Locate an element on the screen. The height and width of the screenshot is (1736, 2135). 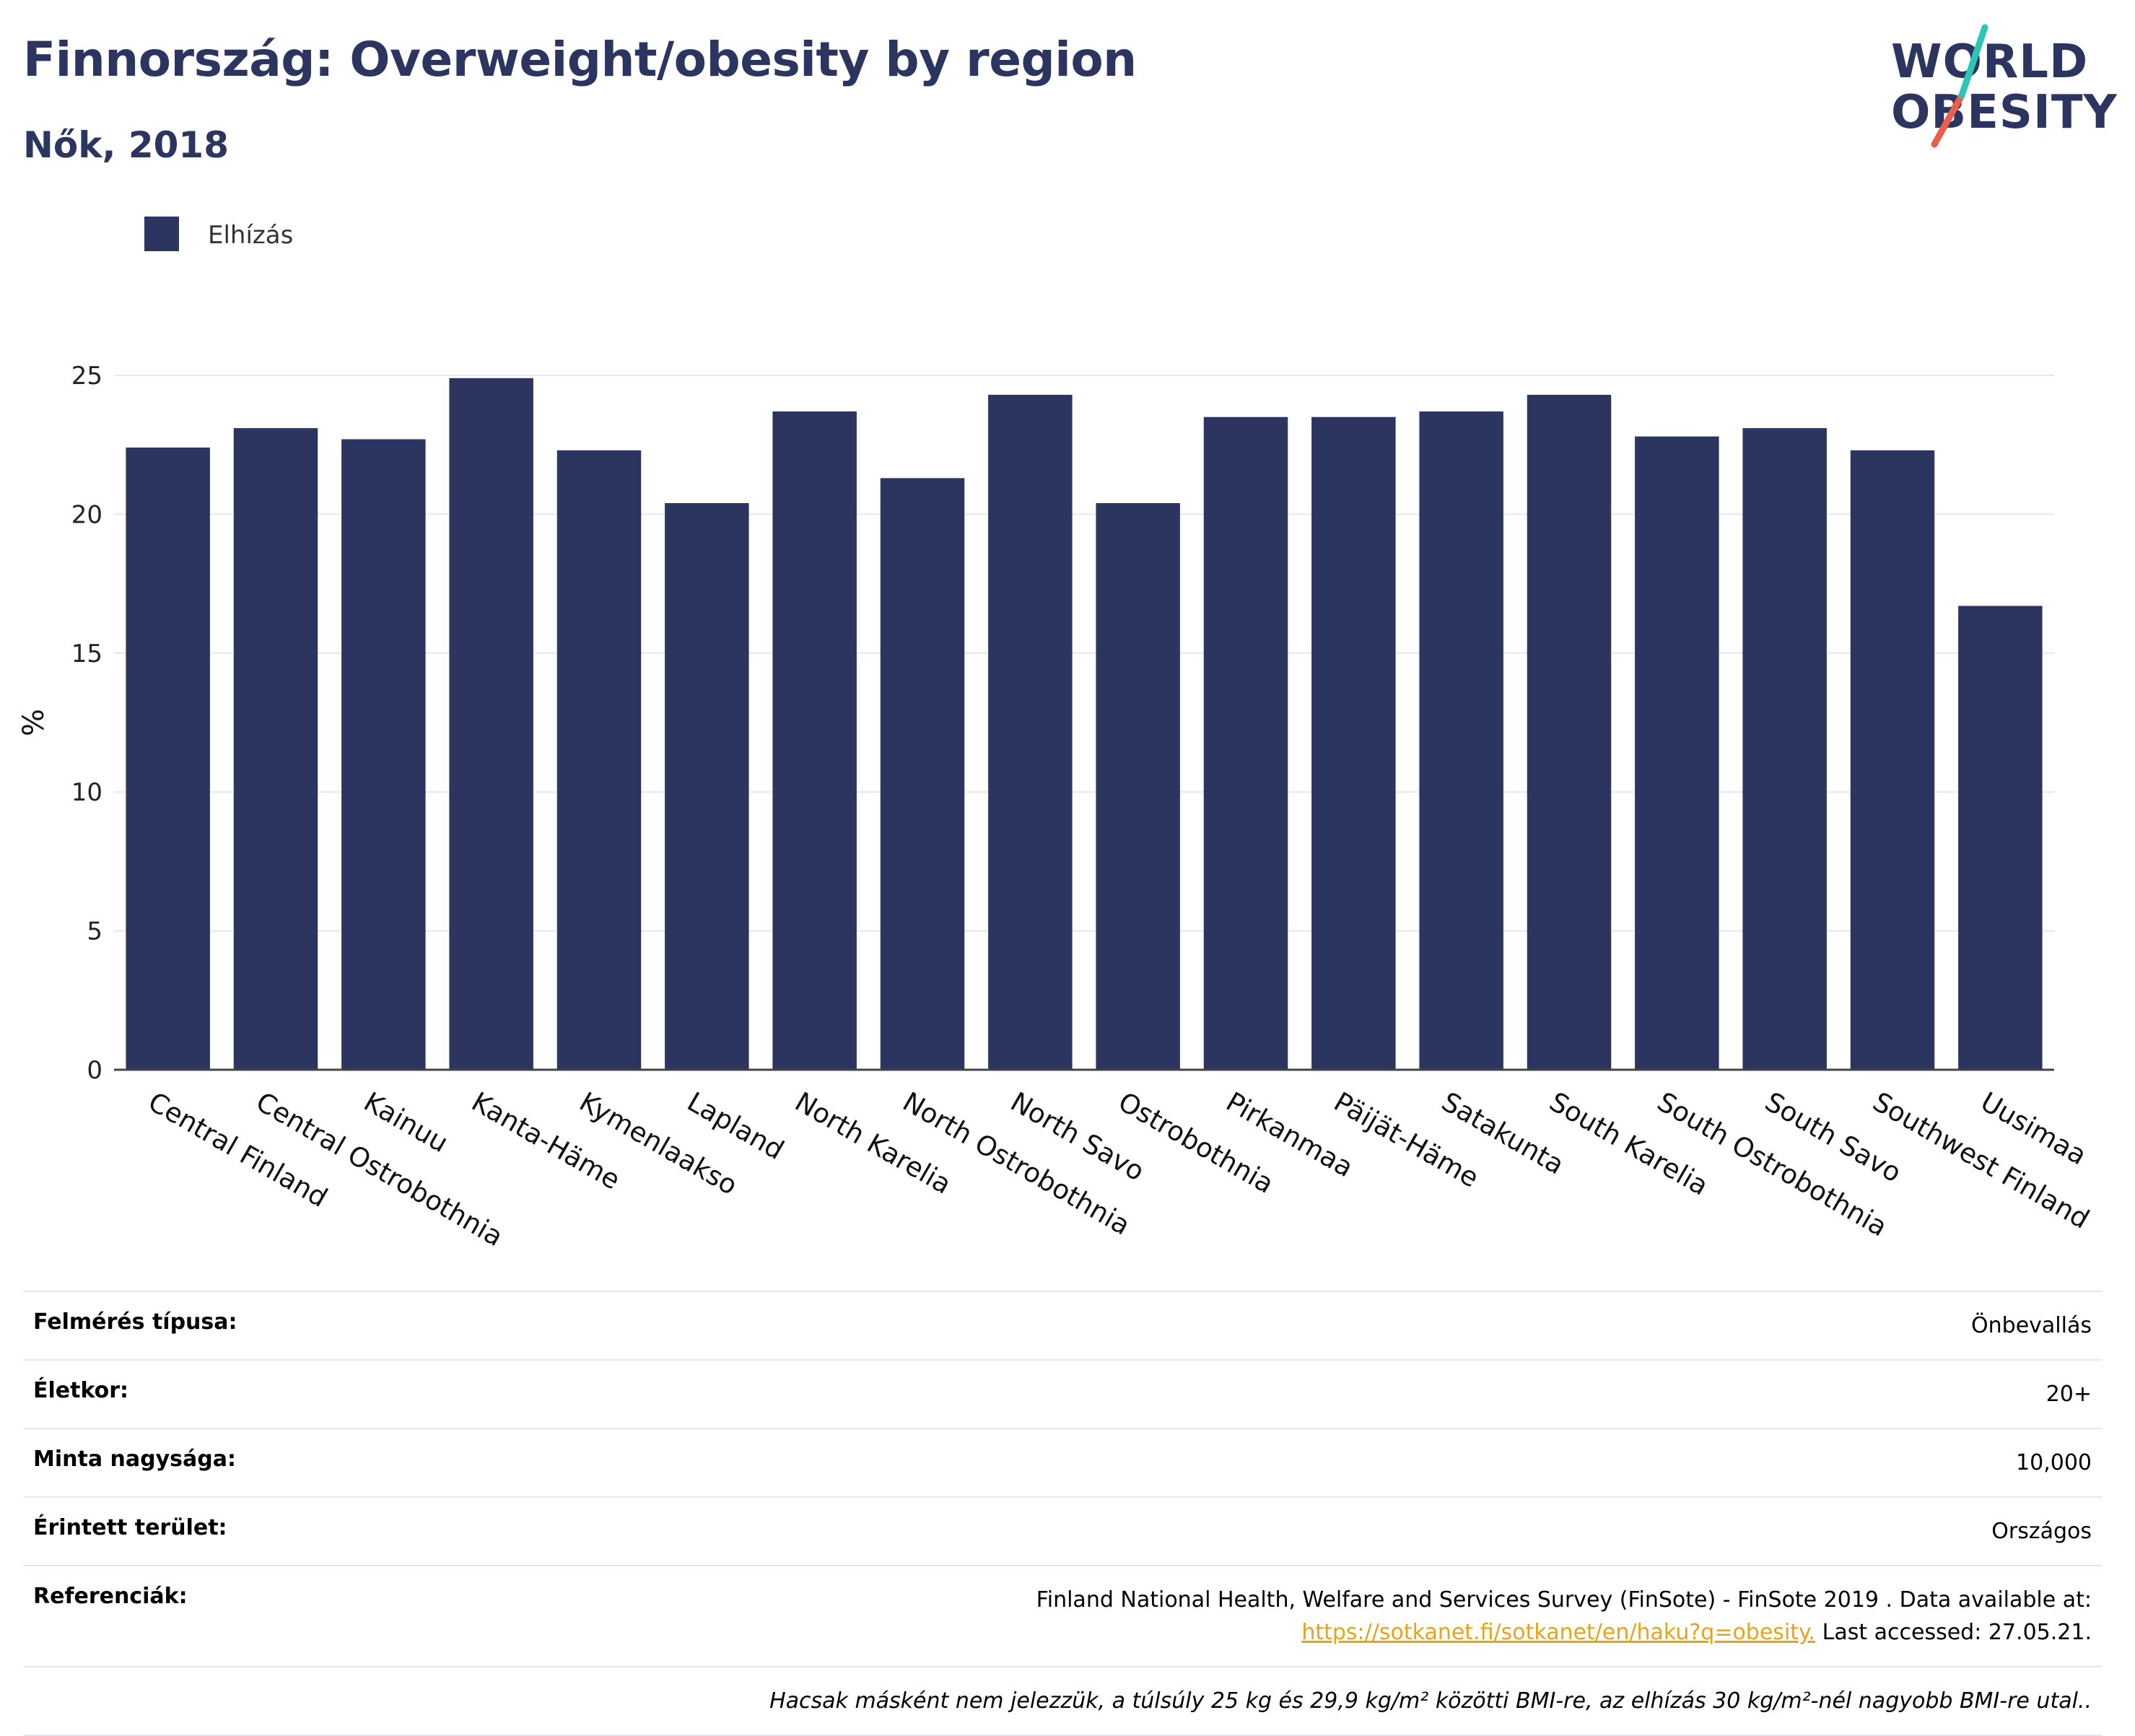
y-tick-label: 15 is located at coordinates (86, 654).